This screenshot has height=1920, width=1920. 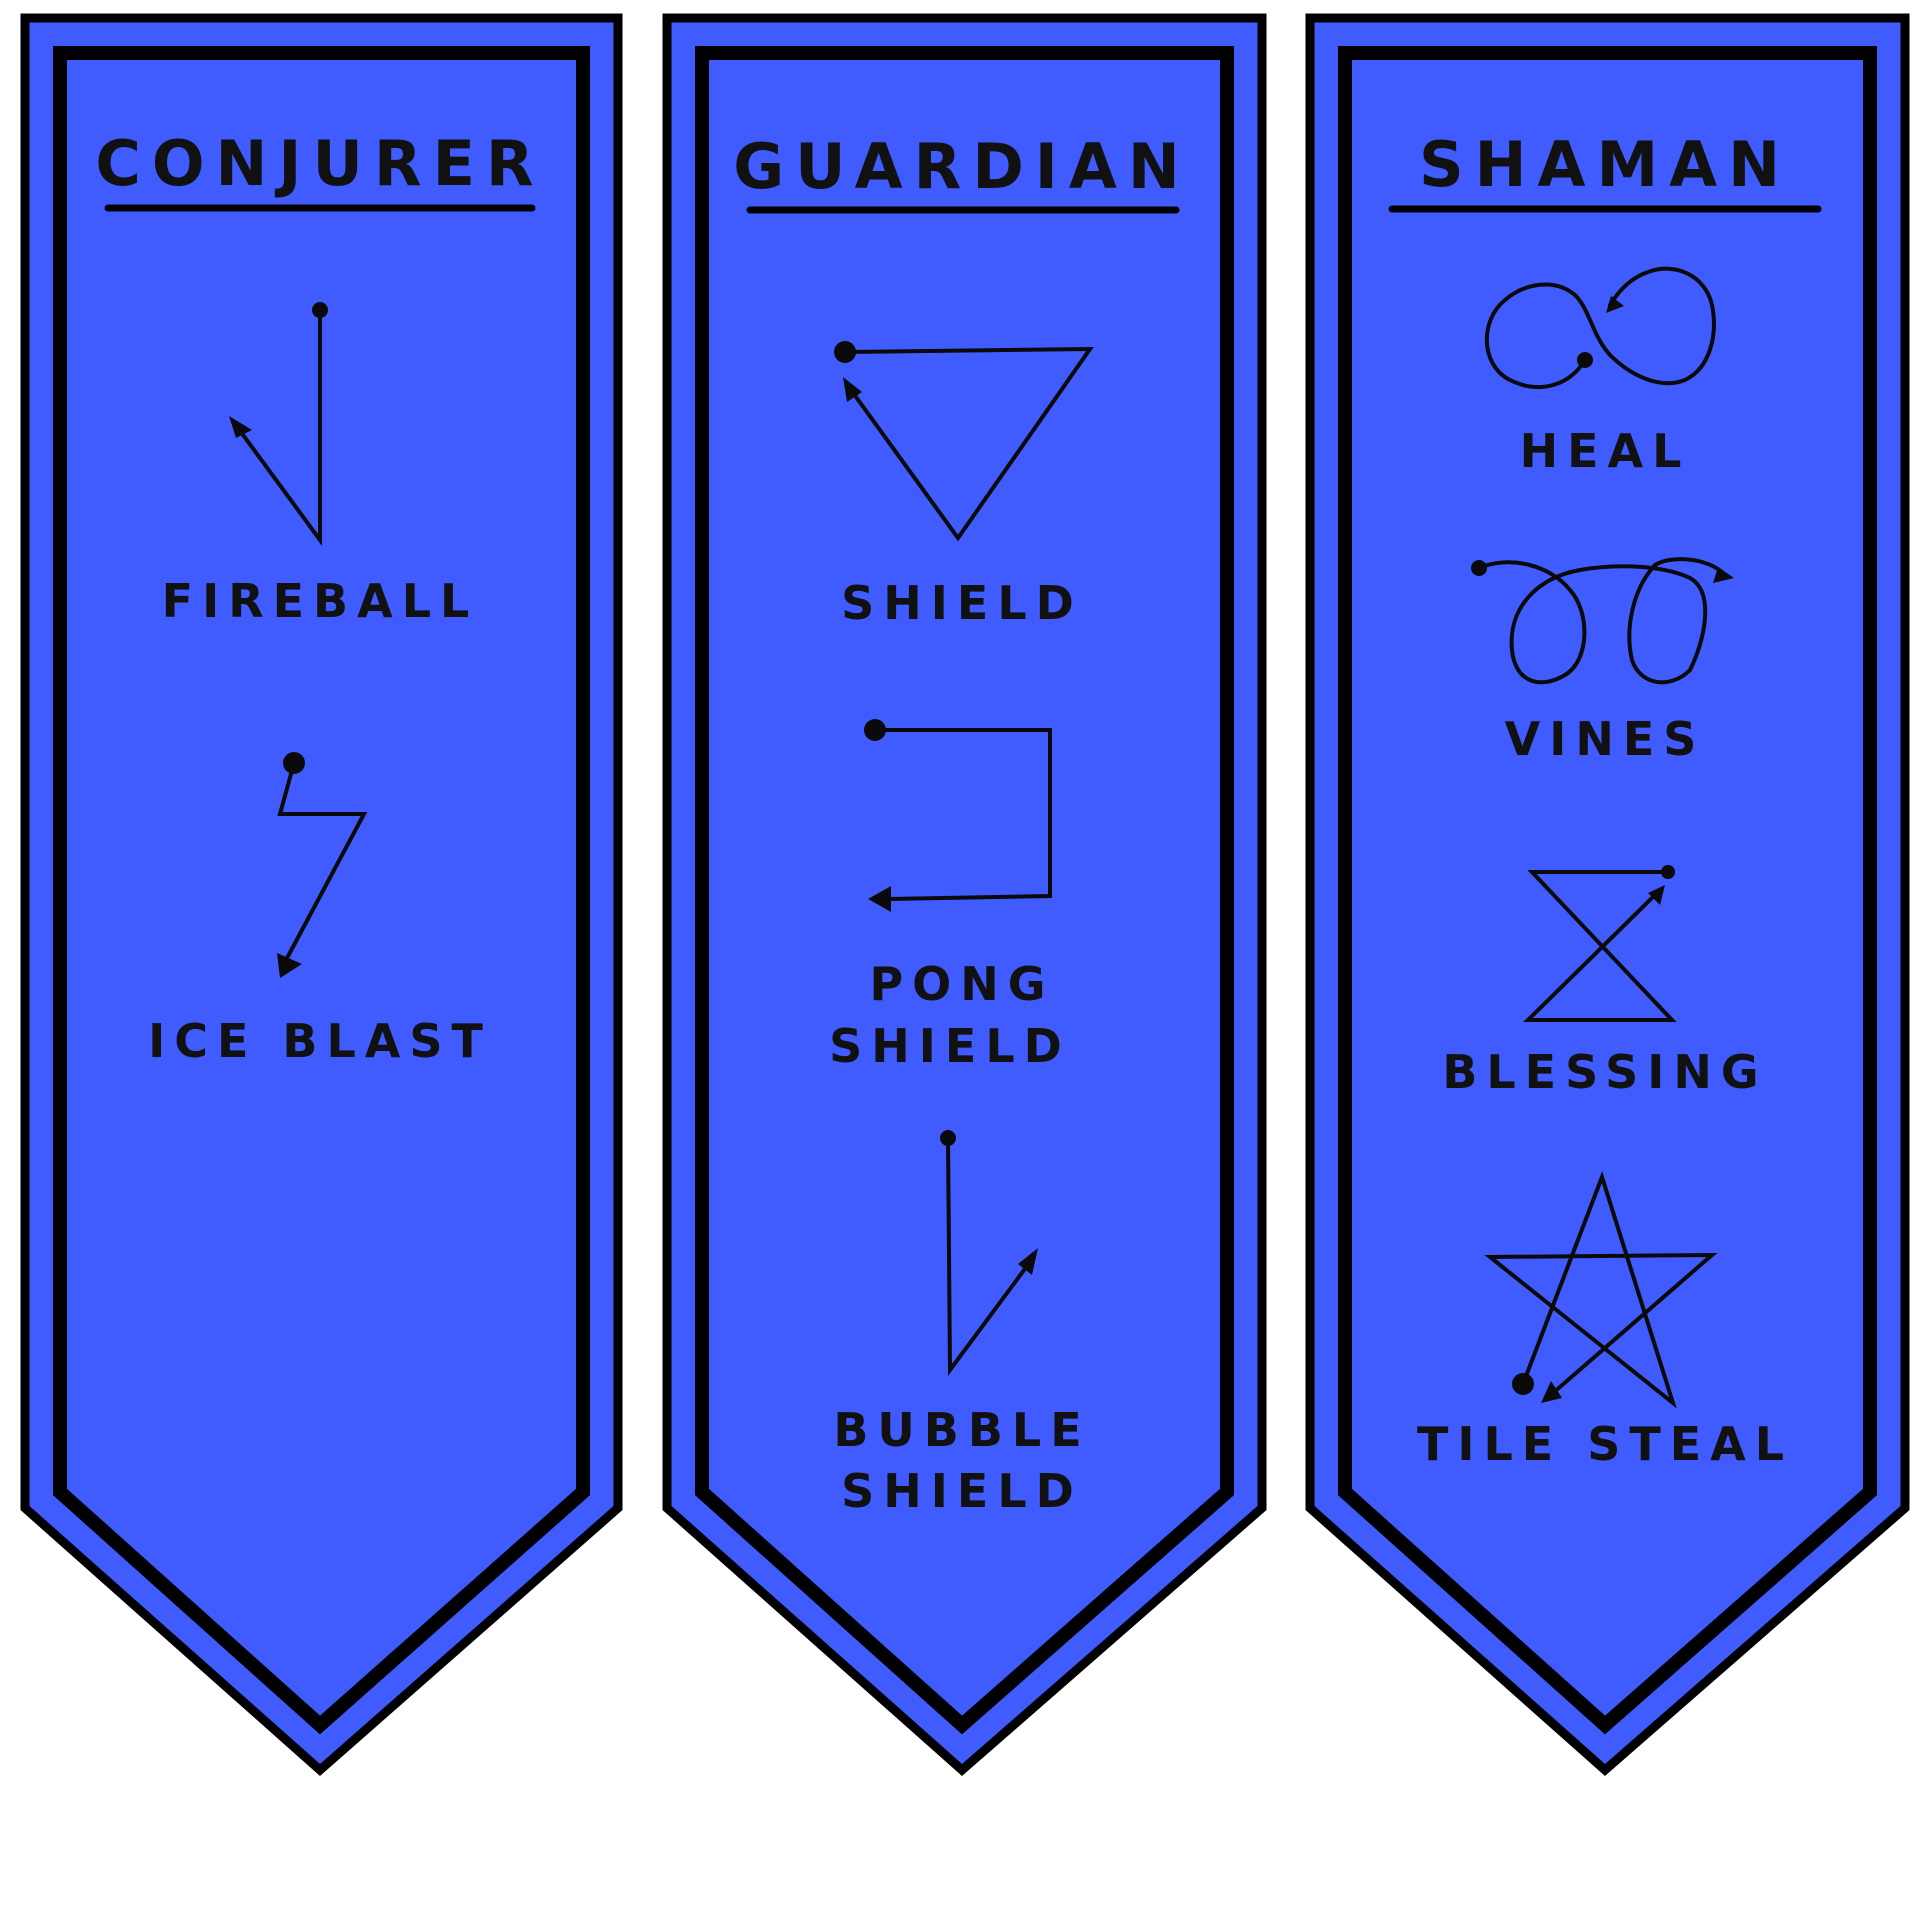 What do you see at coordinates (989, 1253) in the screenshot?
I see `check-up-gesture-icon` at bounding box center [989, 1253].